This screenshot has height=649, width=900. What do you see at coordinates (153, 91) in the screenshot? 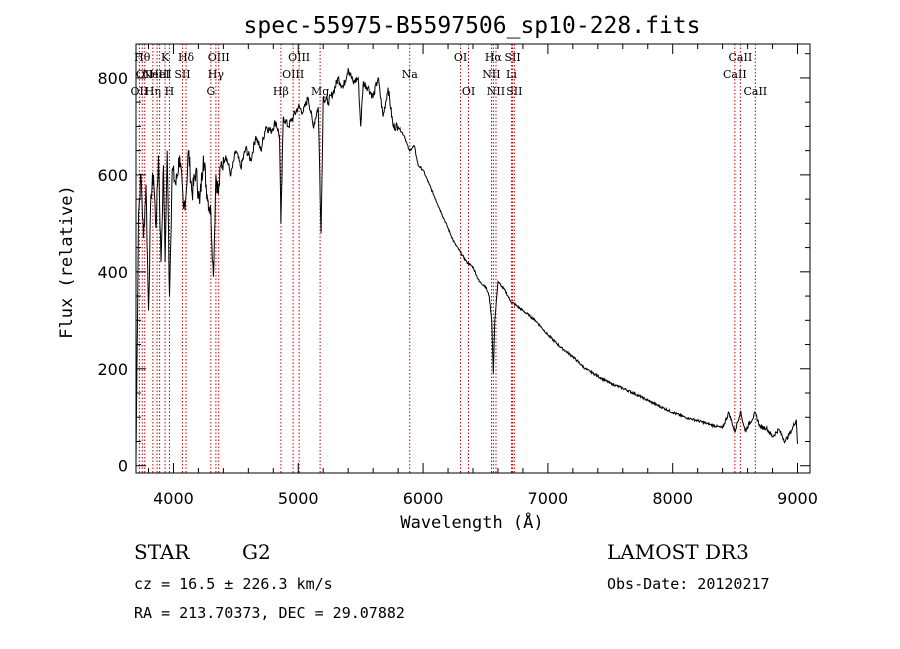
I see `line-marker-label: Hη` at bounding box center [153, 91].